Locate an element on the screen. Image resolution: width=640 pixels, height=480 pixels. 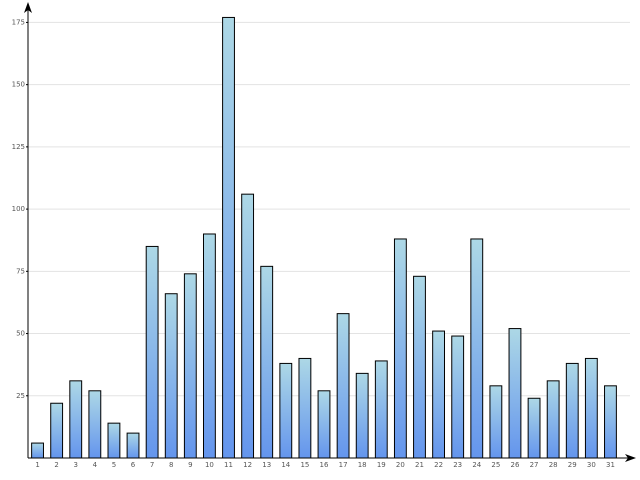
x-tick-label: 18 is located at coordinates (362, 465).